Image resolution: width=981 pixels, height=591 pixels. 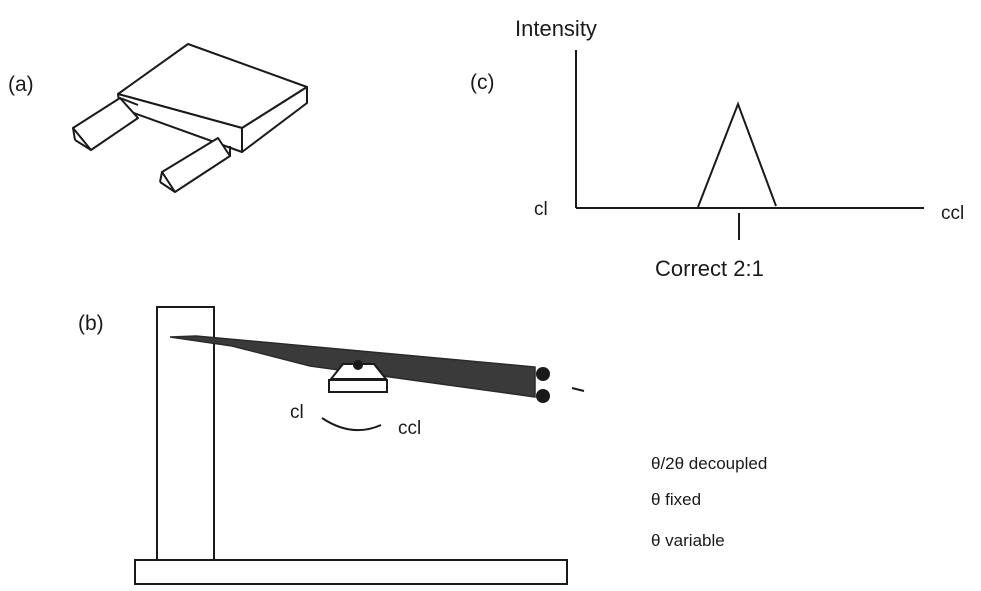 What do you see at coordinates (676, 499) in the screenshot?
I see `note-theta-fixed: θ fixed` at bounding box center [676, 499].